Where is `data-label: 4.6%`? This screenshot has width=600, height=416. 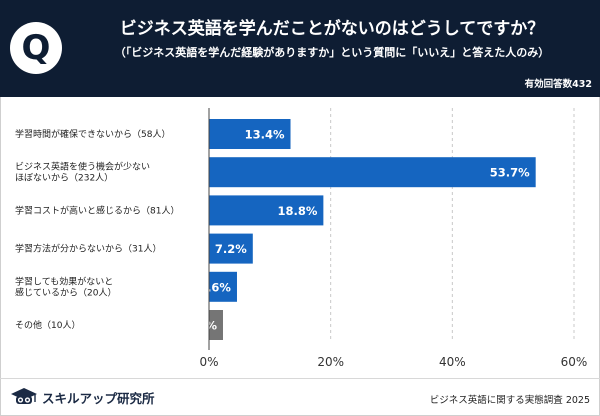 data-label: 4.6% is located at coordinates (215, 287).